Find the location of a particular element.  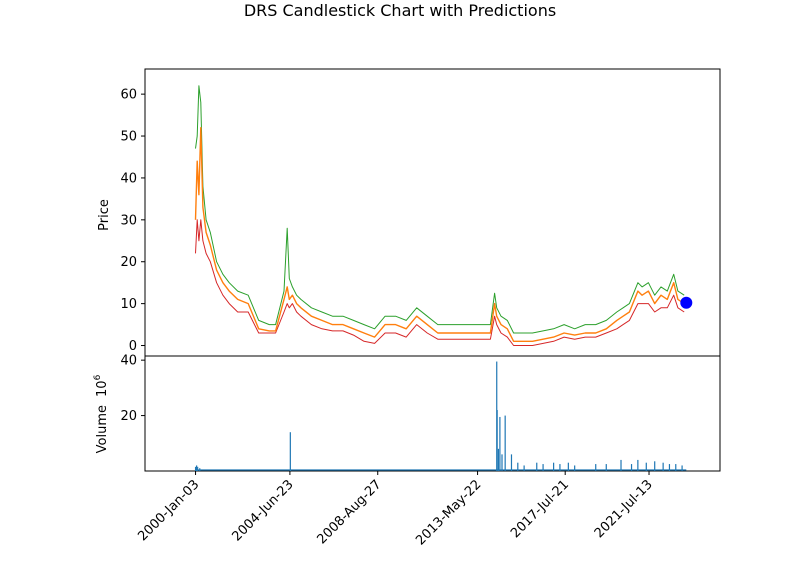

price-y-tick-label: 60 is located at coordinates (128, 95).